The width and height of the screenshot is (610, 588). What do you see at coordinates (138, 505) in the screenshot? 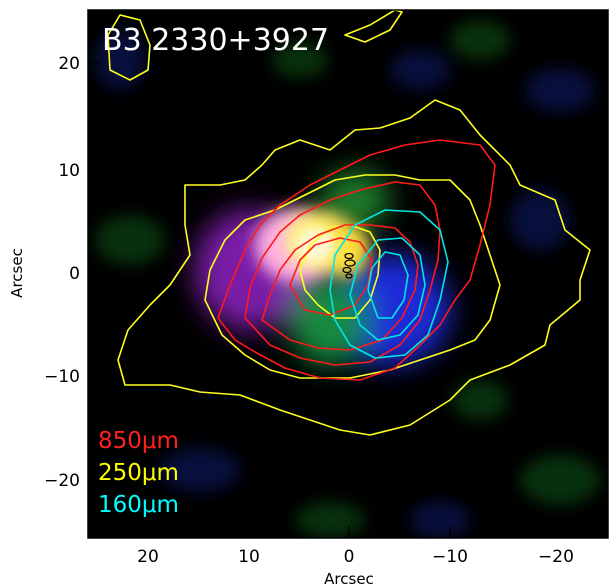
I see `legend-160um: 160μm` at bounding box center [138, 505].